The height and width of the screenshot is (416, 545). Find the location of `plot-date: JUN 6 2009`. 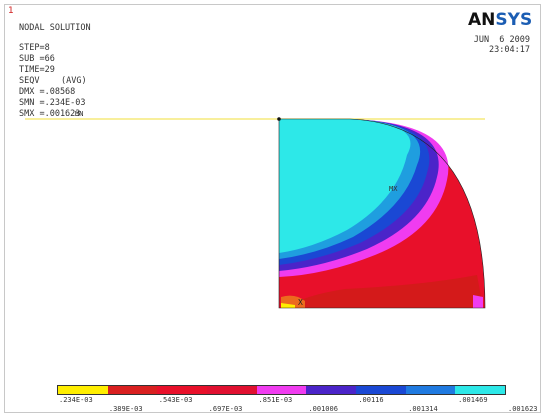

plot-date: JUN 6 2009 is located at coordinates (501, 40).